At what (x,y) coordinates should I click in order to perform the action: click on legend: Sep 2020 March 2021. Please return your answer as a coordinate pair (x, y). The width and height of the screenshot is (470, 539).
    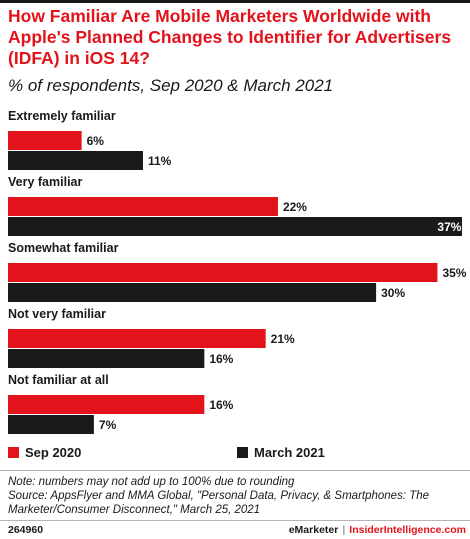
    Looking at the image, I should click on (235, 454).